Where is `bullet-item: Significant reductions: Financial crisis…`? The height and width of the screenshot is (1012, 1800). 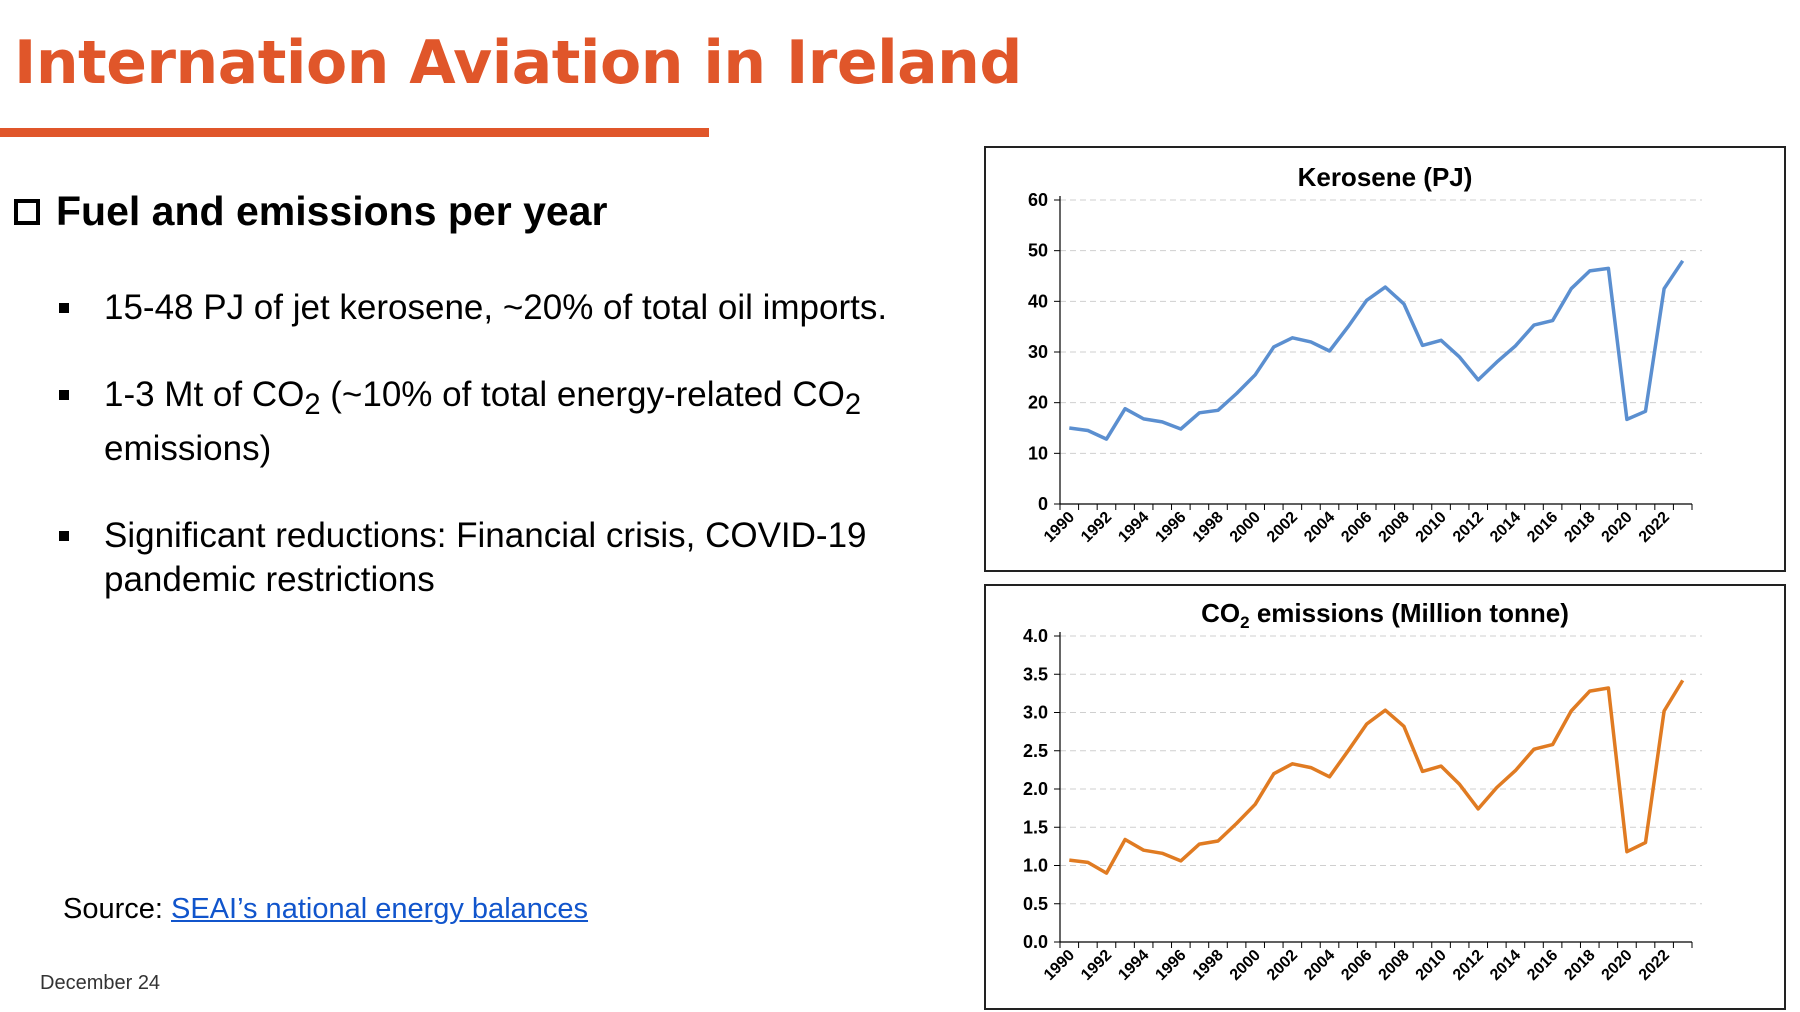 bullet-item: Significant reductions: Financial crisis… is located at coordinates (506, 558).